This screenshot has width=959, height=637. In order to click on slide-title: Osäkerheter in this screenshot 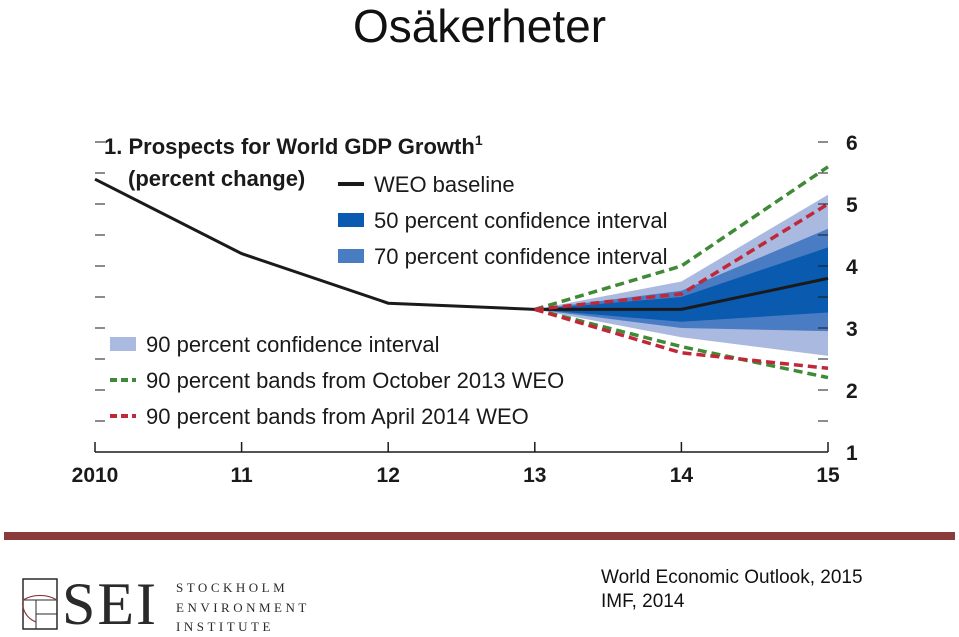, I will do `click(479, 26)`.